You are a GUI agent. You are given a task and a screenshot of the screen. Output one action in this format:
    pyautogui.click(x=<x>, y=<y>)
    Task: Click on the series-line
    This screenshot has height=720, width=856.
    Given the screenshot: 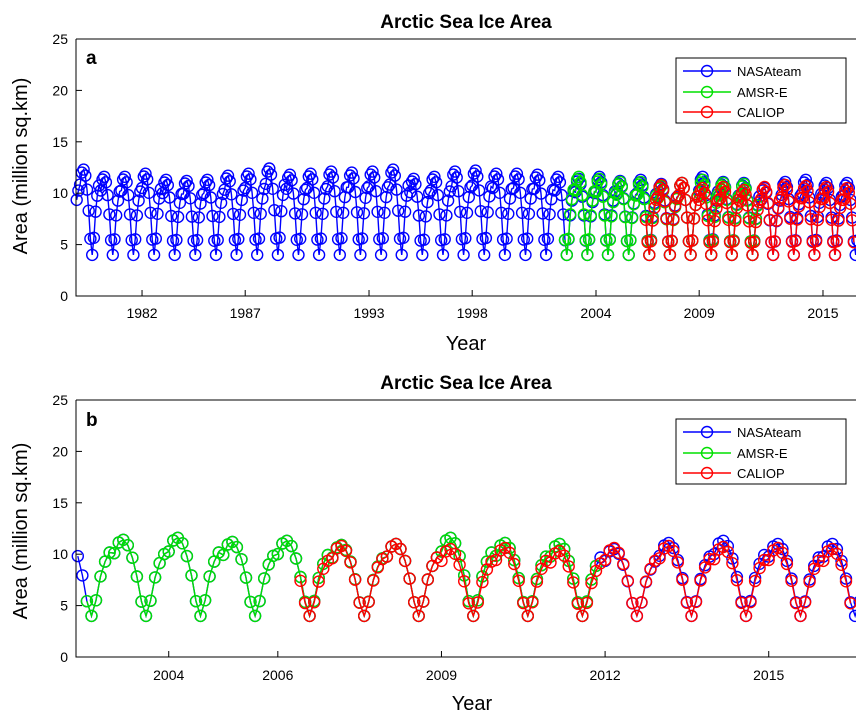 What is the action you would take?
    pyautogui.click(x=750, y=218)
    